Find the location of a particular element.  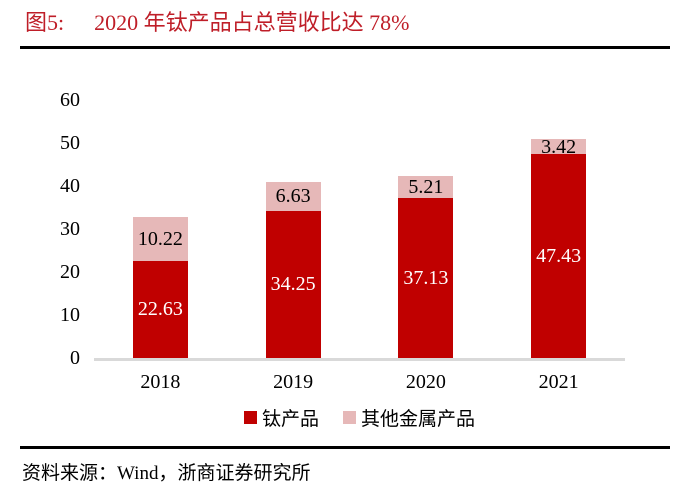

bar-value-label: 6.63 is located at coordinates (293, 196).